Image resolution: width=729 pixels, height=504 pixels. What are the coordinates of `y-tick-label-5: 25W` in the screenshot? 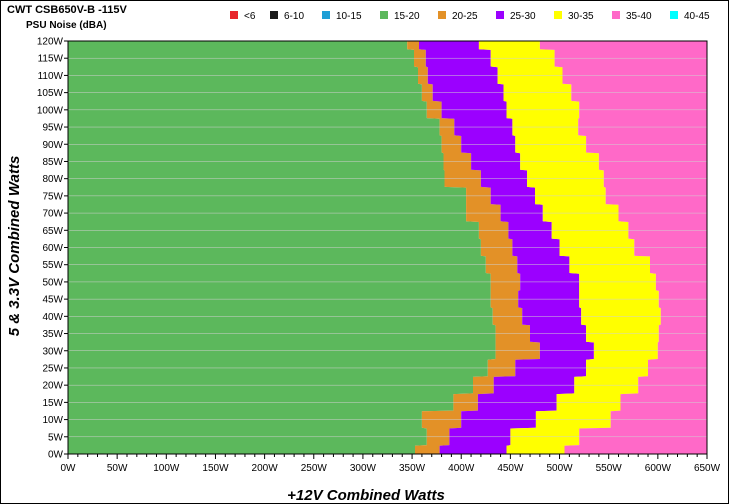 It's located at (52, 368).